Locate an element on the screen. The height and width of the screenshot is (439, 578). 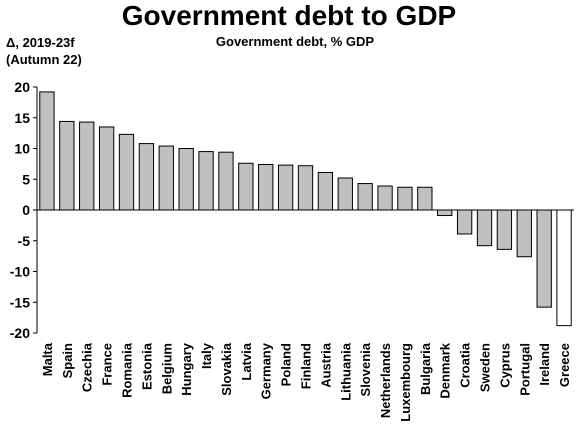
x-category-label: Spain is located at coordinates (67, 360).